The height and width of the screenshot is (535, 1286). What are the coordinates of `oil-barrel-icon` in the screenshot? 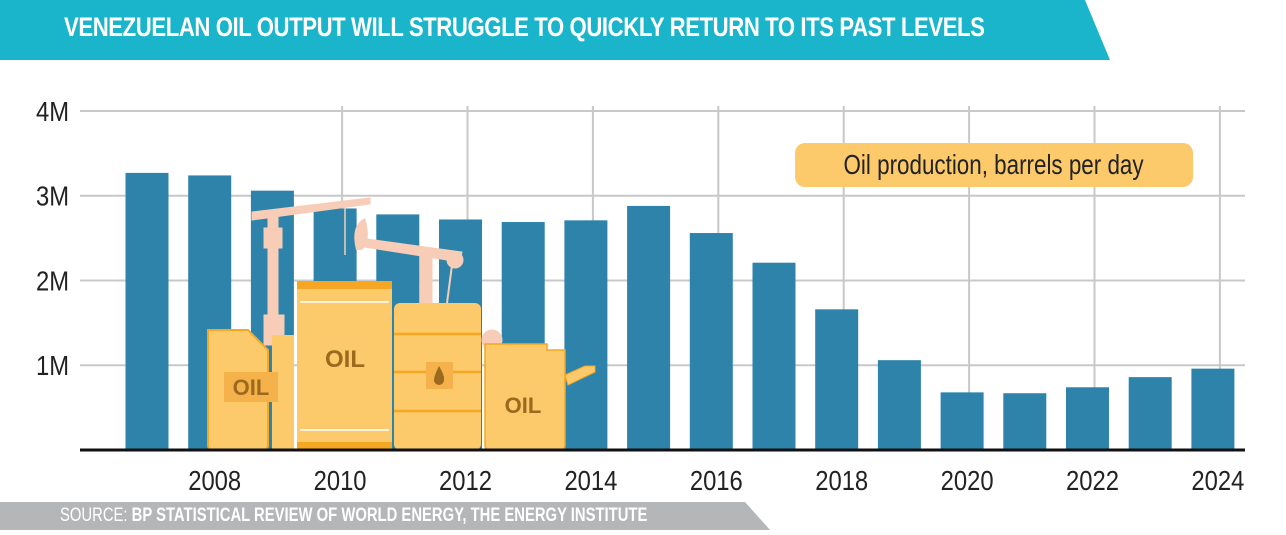 It's located at (437, 376).